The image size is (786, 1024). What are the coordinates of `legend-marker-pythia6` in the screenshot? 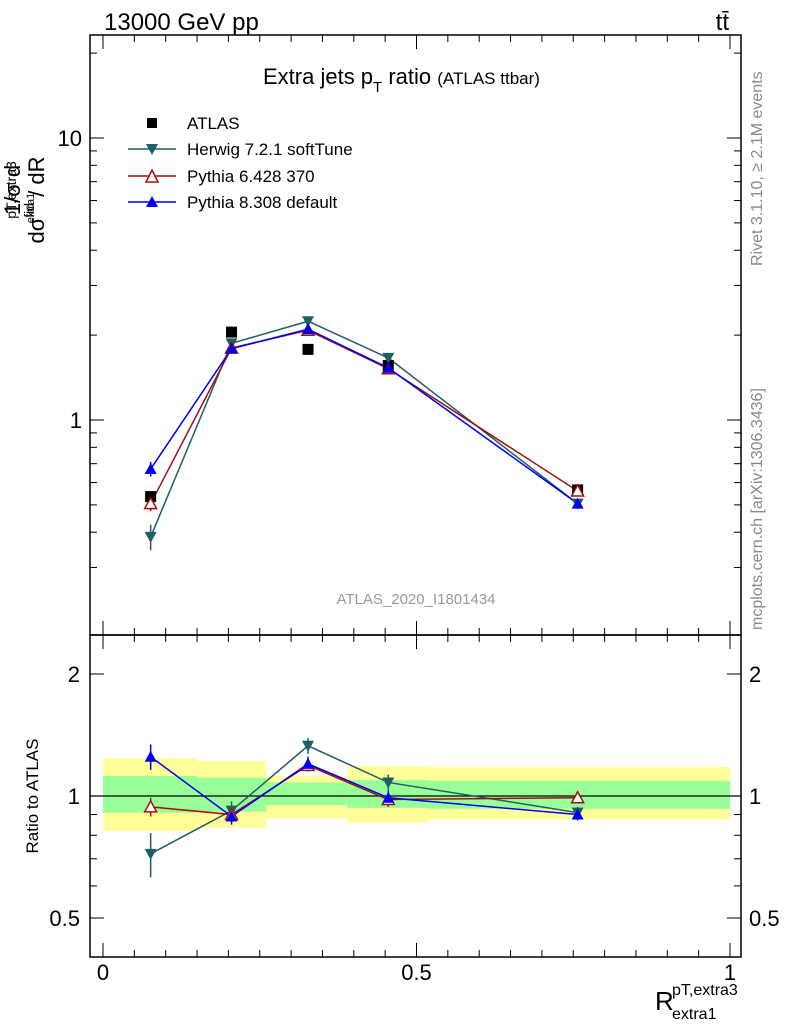 It's located at (152, 175).